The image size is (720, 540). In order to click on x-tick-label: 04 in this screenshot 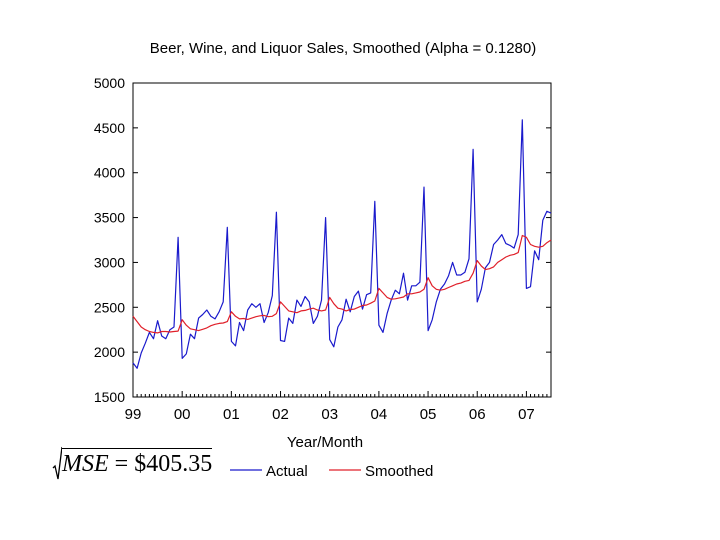, I will do `click(379, 414)`.